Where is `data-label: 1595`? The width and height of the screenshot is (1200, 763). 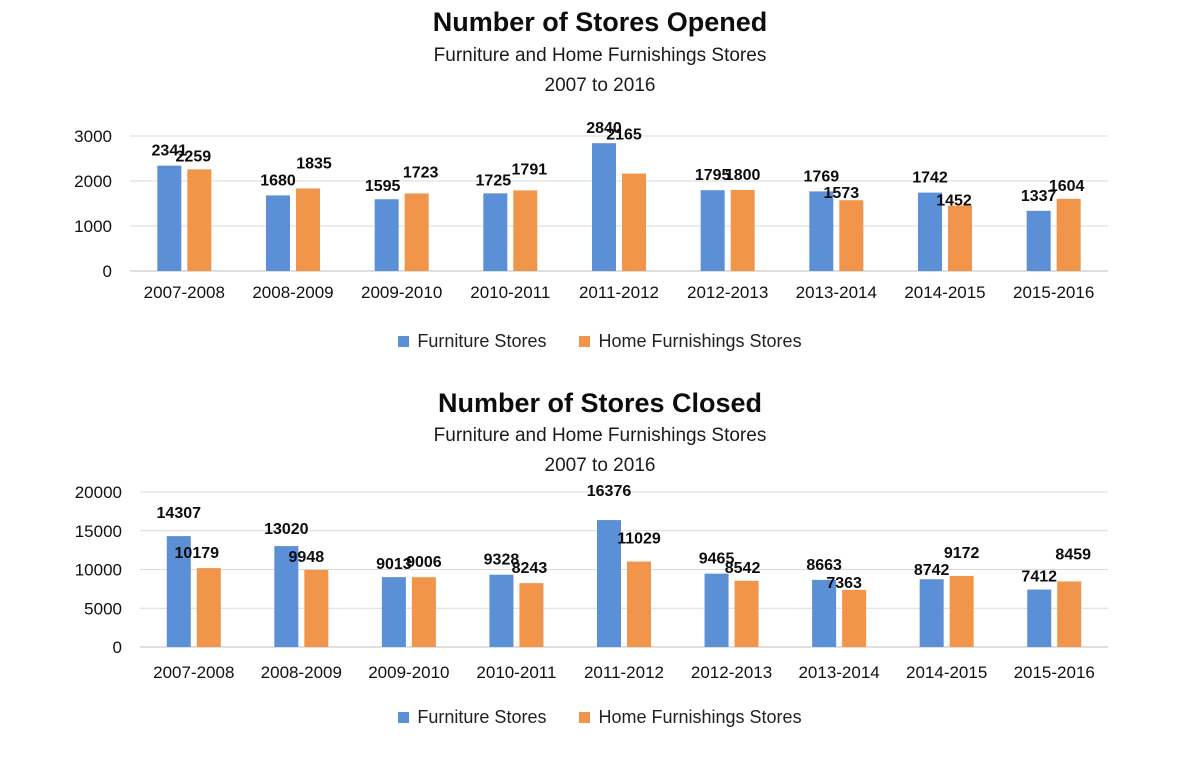
data-label: 1595 is located at coordinates (383, 186).